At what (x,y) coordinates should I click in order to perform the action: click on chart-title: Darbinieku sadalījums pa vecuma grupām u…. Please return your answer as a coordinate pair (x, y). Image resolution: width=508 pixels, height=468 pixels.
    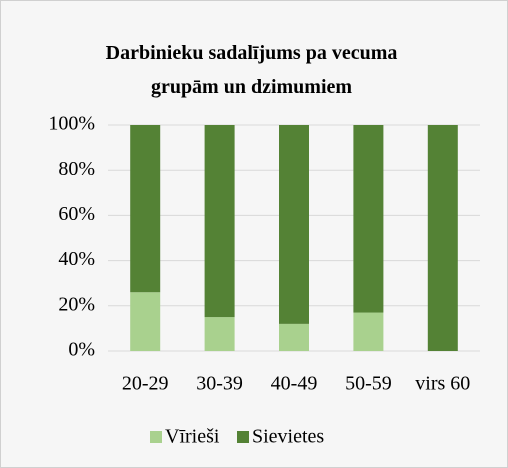
    Looking at the image, I should click on (251, 70).